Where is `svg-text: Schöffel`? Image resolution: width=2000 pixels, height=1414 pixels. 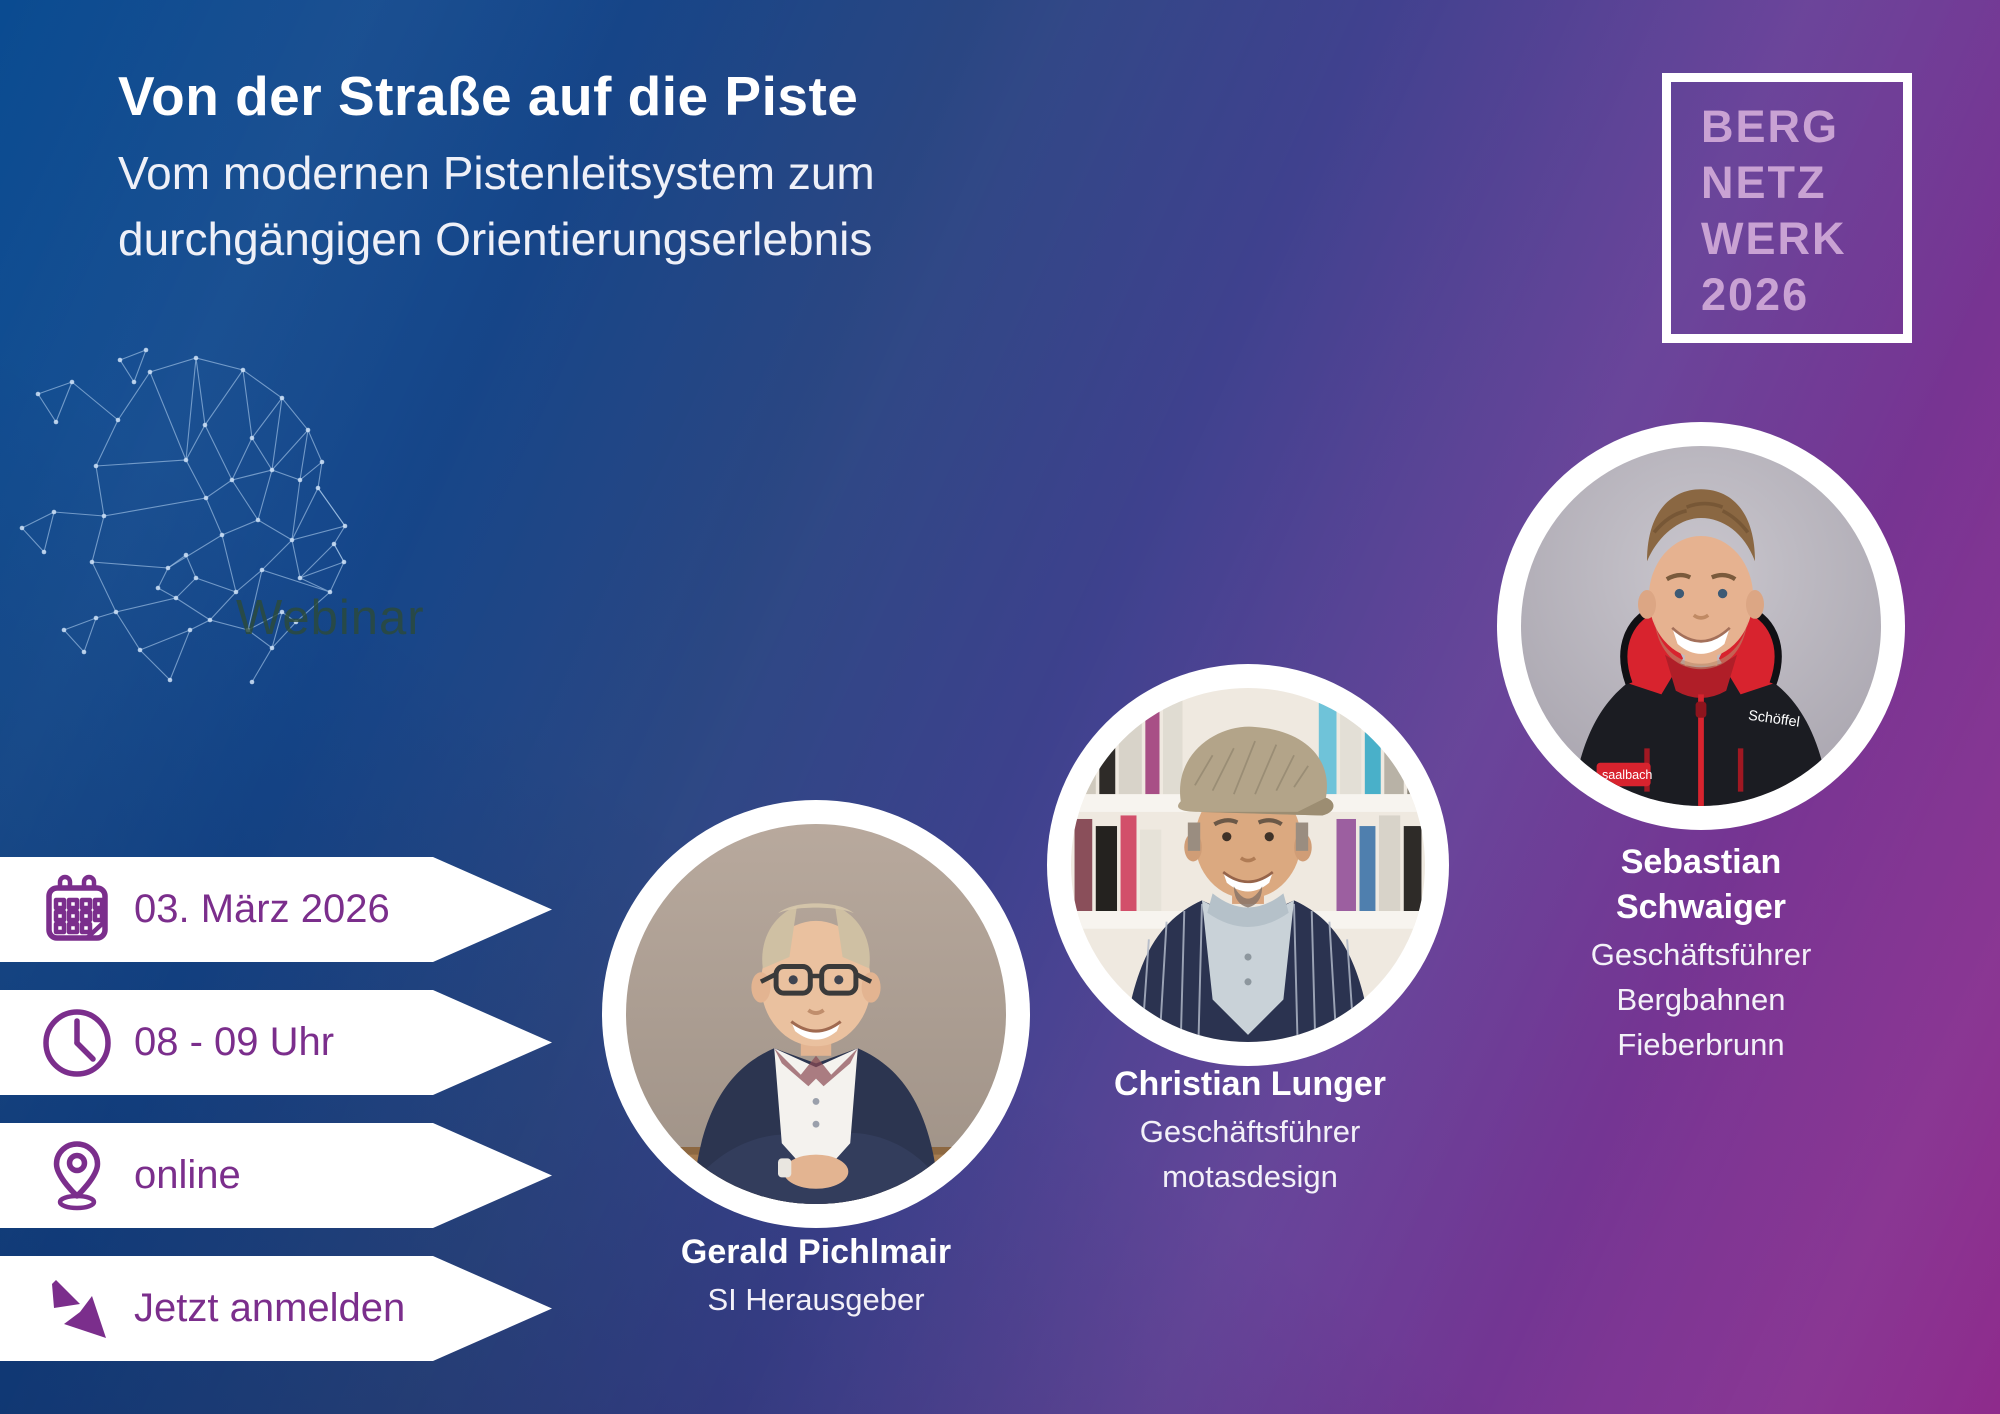
svg-text: Schöffel is located at coordinates (1773, 719).